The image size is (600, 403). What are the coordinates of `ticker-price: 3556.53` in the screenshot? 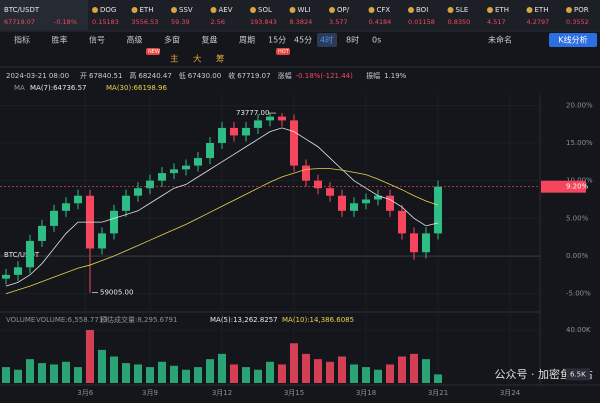 It's located at (145, 22).